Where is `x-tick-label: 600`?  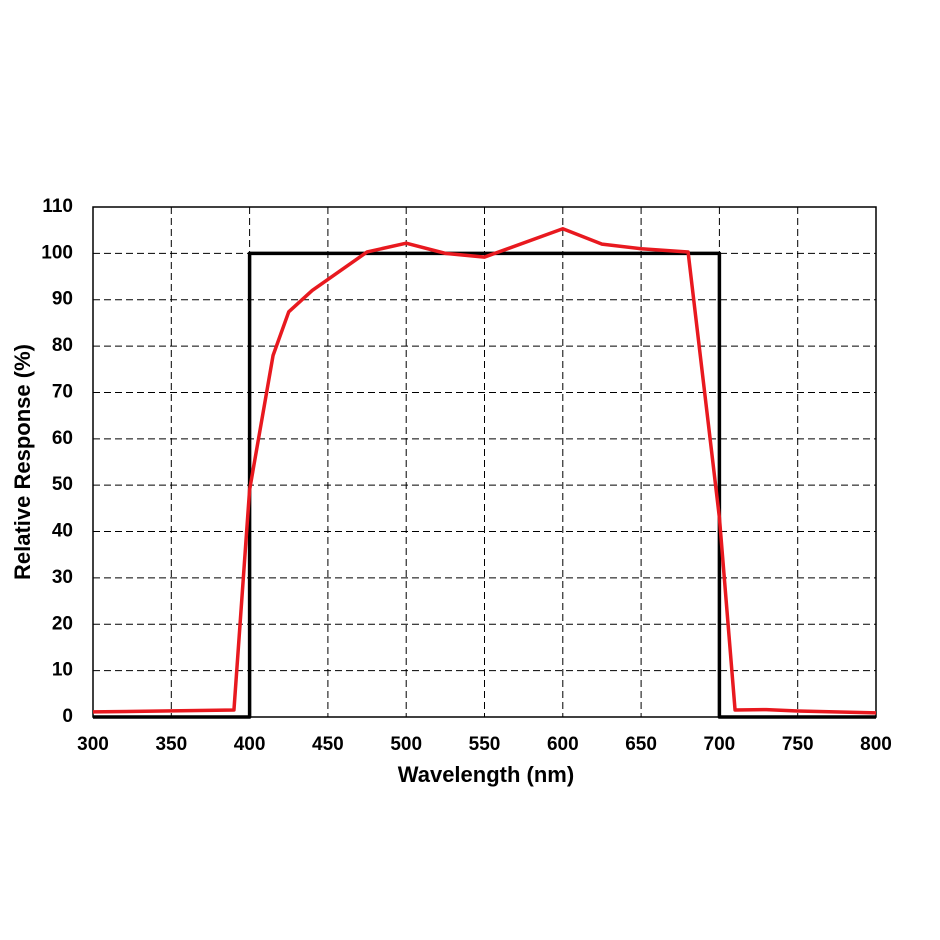
x-tick-label: 600 is located at coordinates (563, 744).